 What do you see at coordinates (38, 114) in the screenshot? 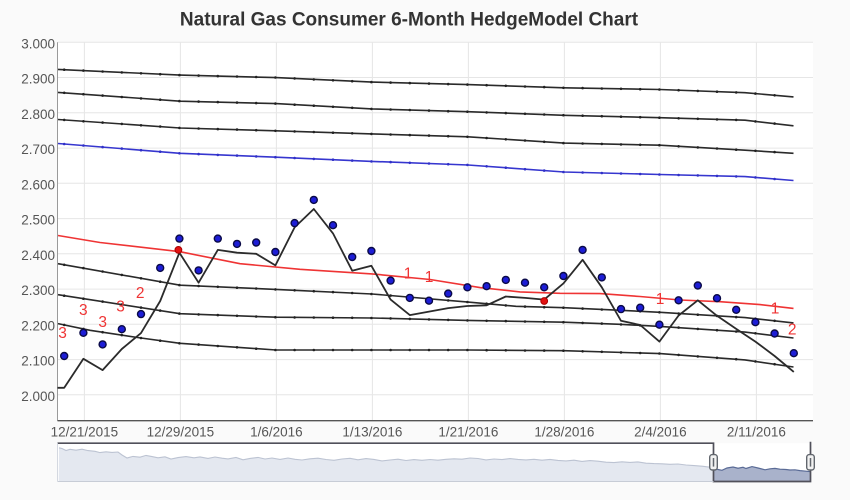
I see `svg-text: 2.800` at bounding box center [38, 114].